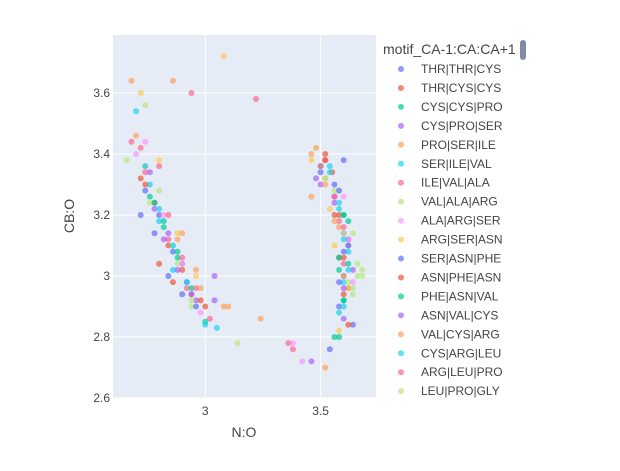 The height and width of the screenshot is (471, 620). I want to click on legend-item: PRO|SER|ILE, so click(447, 145).